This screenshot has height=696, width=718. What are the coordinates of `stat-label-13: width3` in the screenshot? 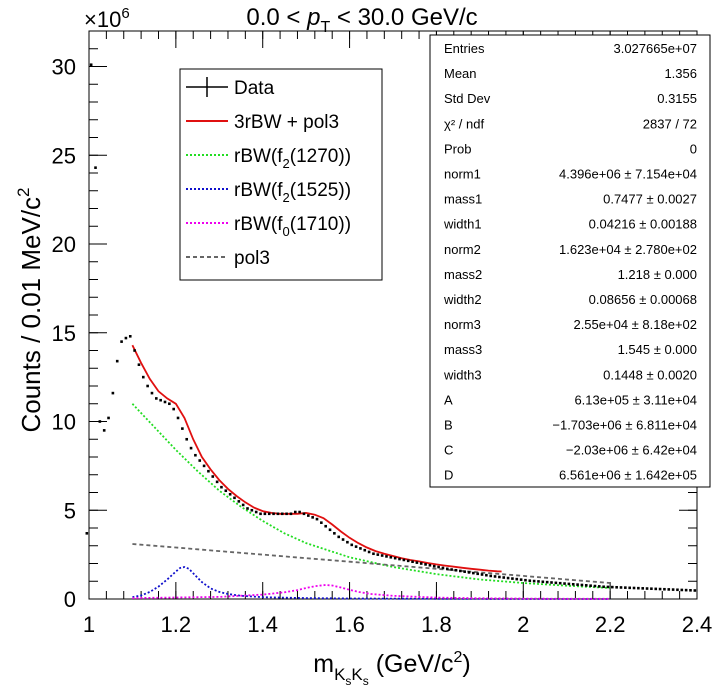 It's located at (462, 374).